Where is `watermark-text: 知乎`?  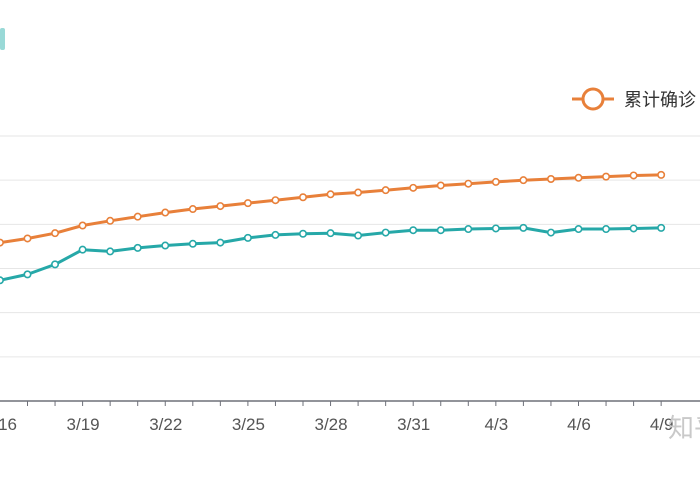
watermark-text: 知乎 is located at coordinates (684, 429).